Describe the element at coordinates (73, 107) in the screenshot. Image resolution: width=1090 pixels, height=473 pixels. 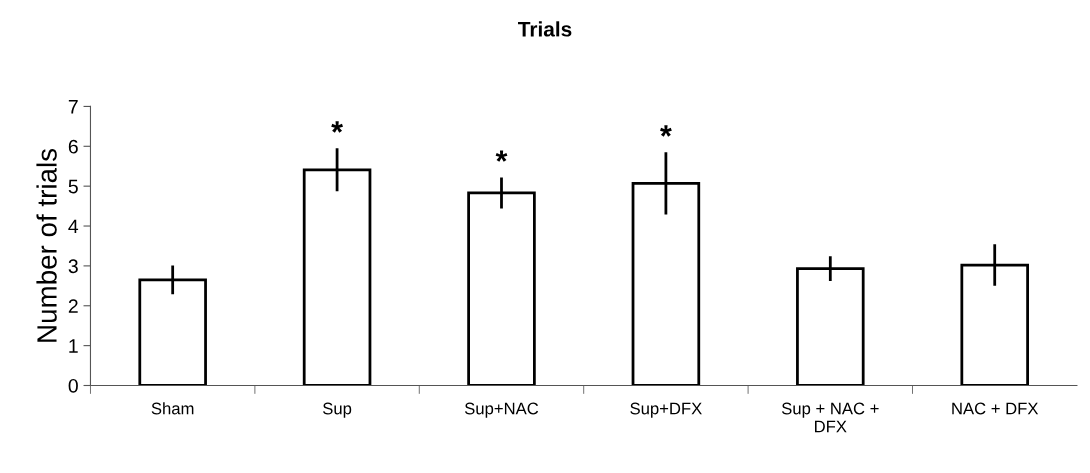
I see `y-tick-label: 7` at that location.